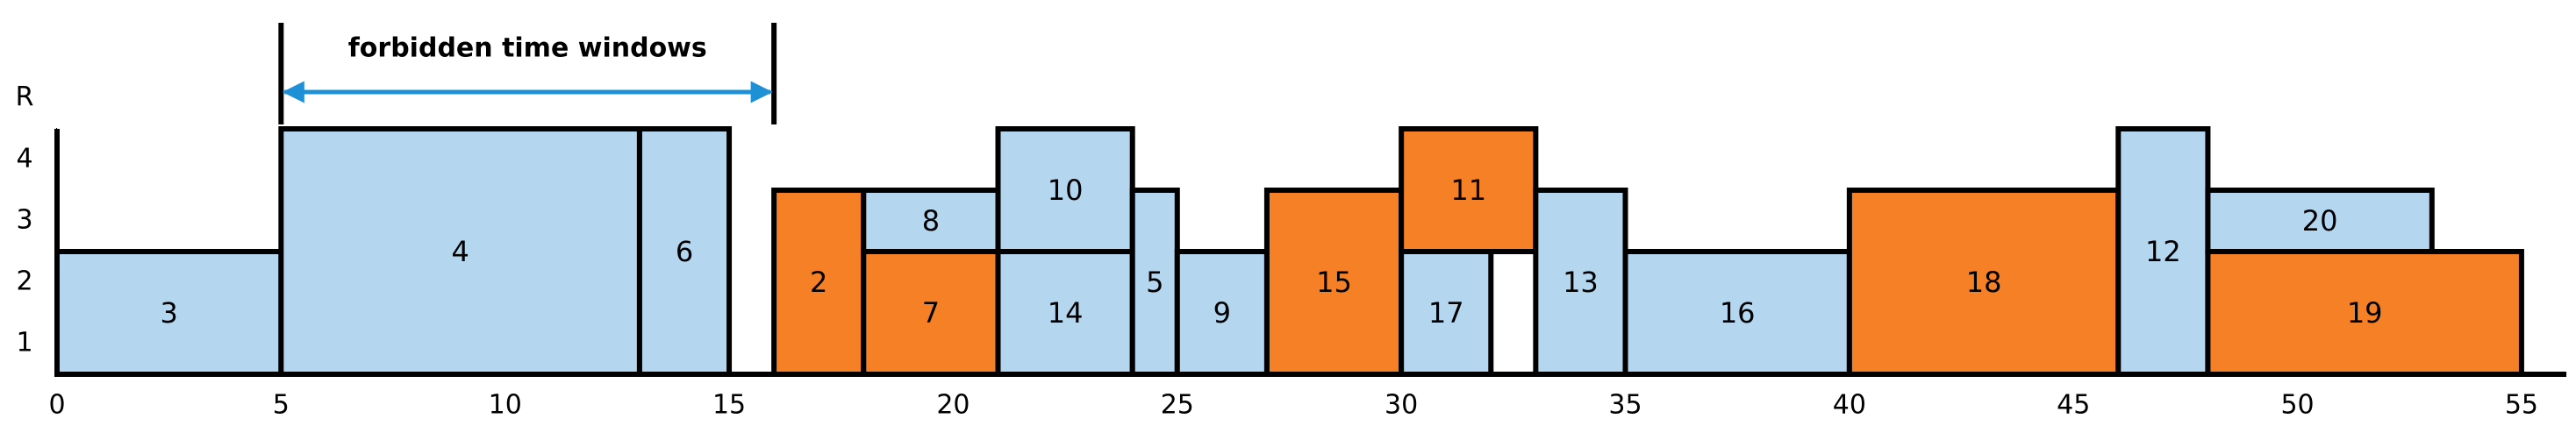  What do you see at coordinates (24, 159) in the screenshot?
I see `y-tick-label: 4` at bounding box center [24, 159].